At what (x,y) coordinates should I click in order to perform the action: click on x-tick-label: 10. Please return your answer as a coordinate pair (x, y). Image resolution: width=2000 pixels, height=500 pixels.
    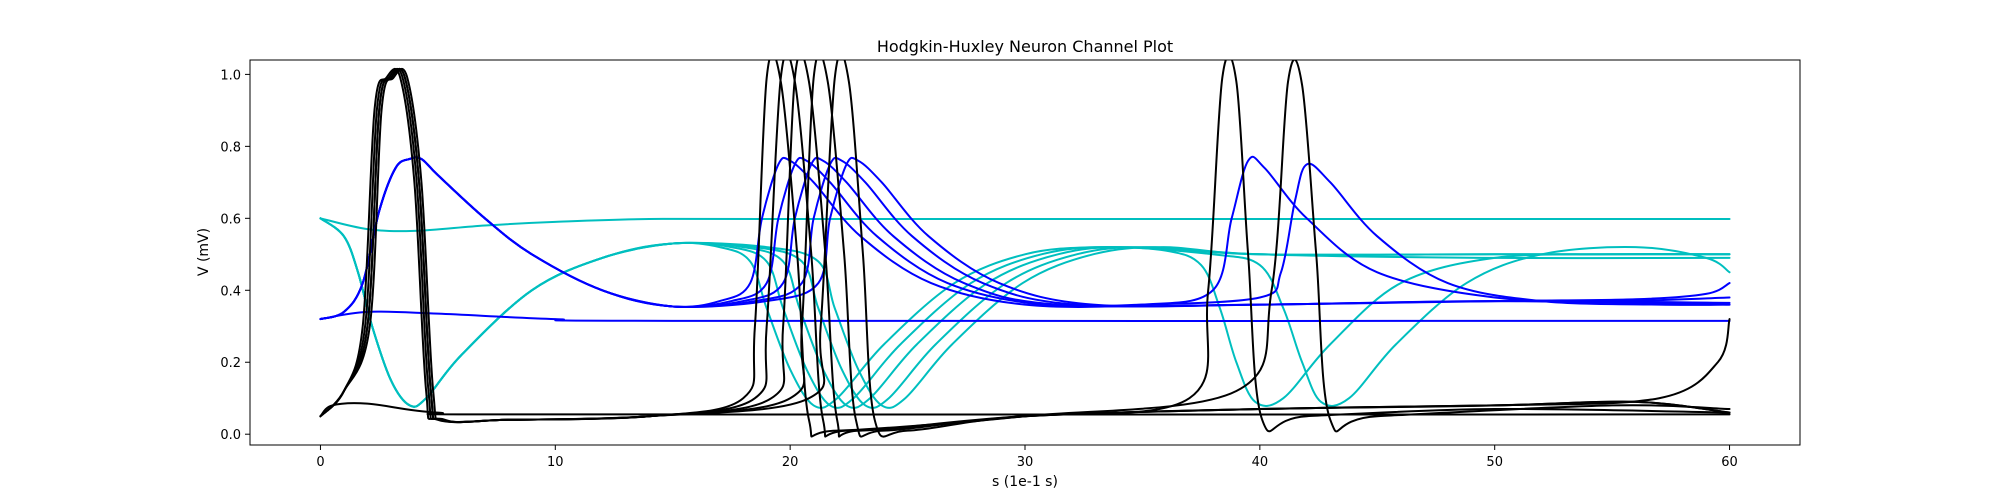
    Looking at the image, I should click on (555, 462).